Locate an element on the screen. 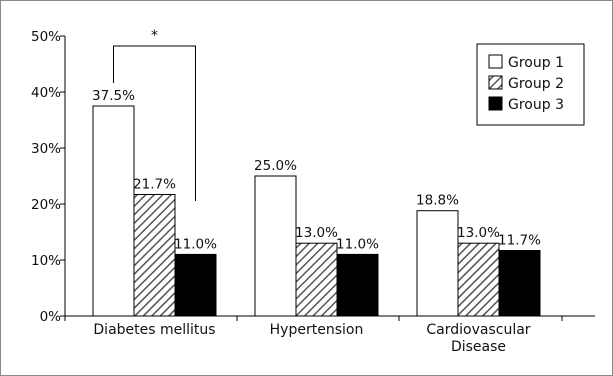  x-category-label: Cardiovascular is located at coordinates (478, 330).